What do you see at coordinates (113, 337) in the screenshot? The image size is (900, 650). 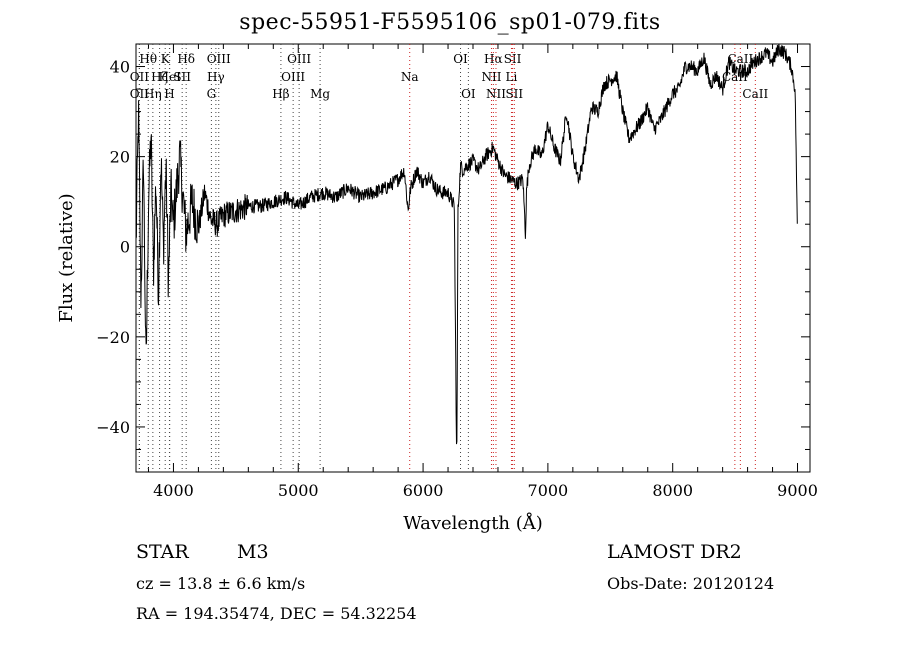 I see `y-tick-label: −20` at bounding box center [113, 337].